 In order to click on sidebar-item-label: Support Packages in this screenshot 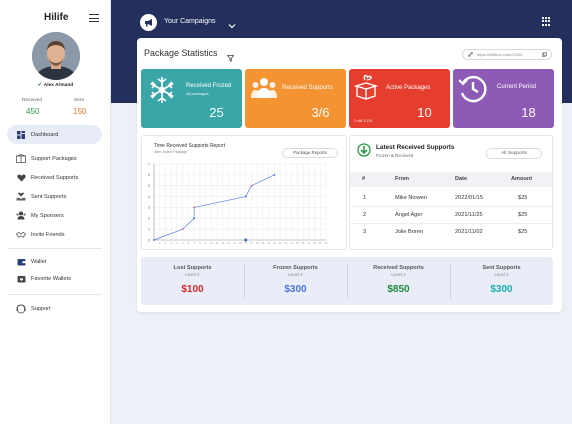, I will do `click(54, 158)`.